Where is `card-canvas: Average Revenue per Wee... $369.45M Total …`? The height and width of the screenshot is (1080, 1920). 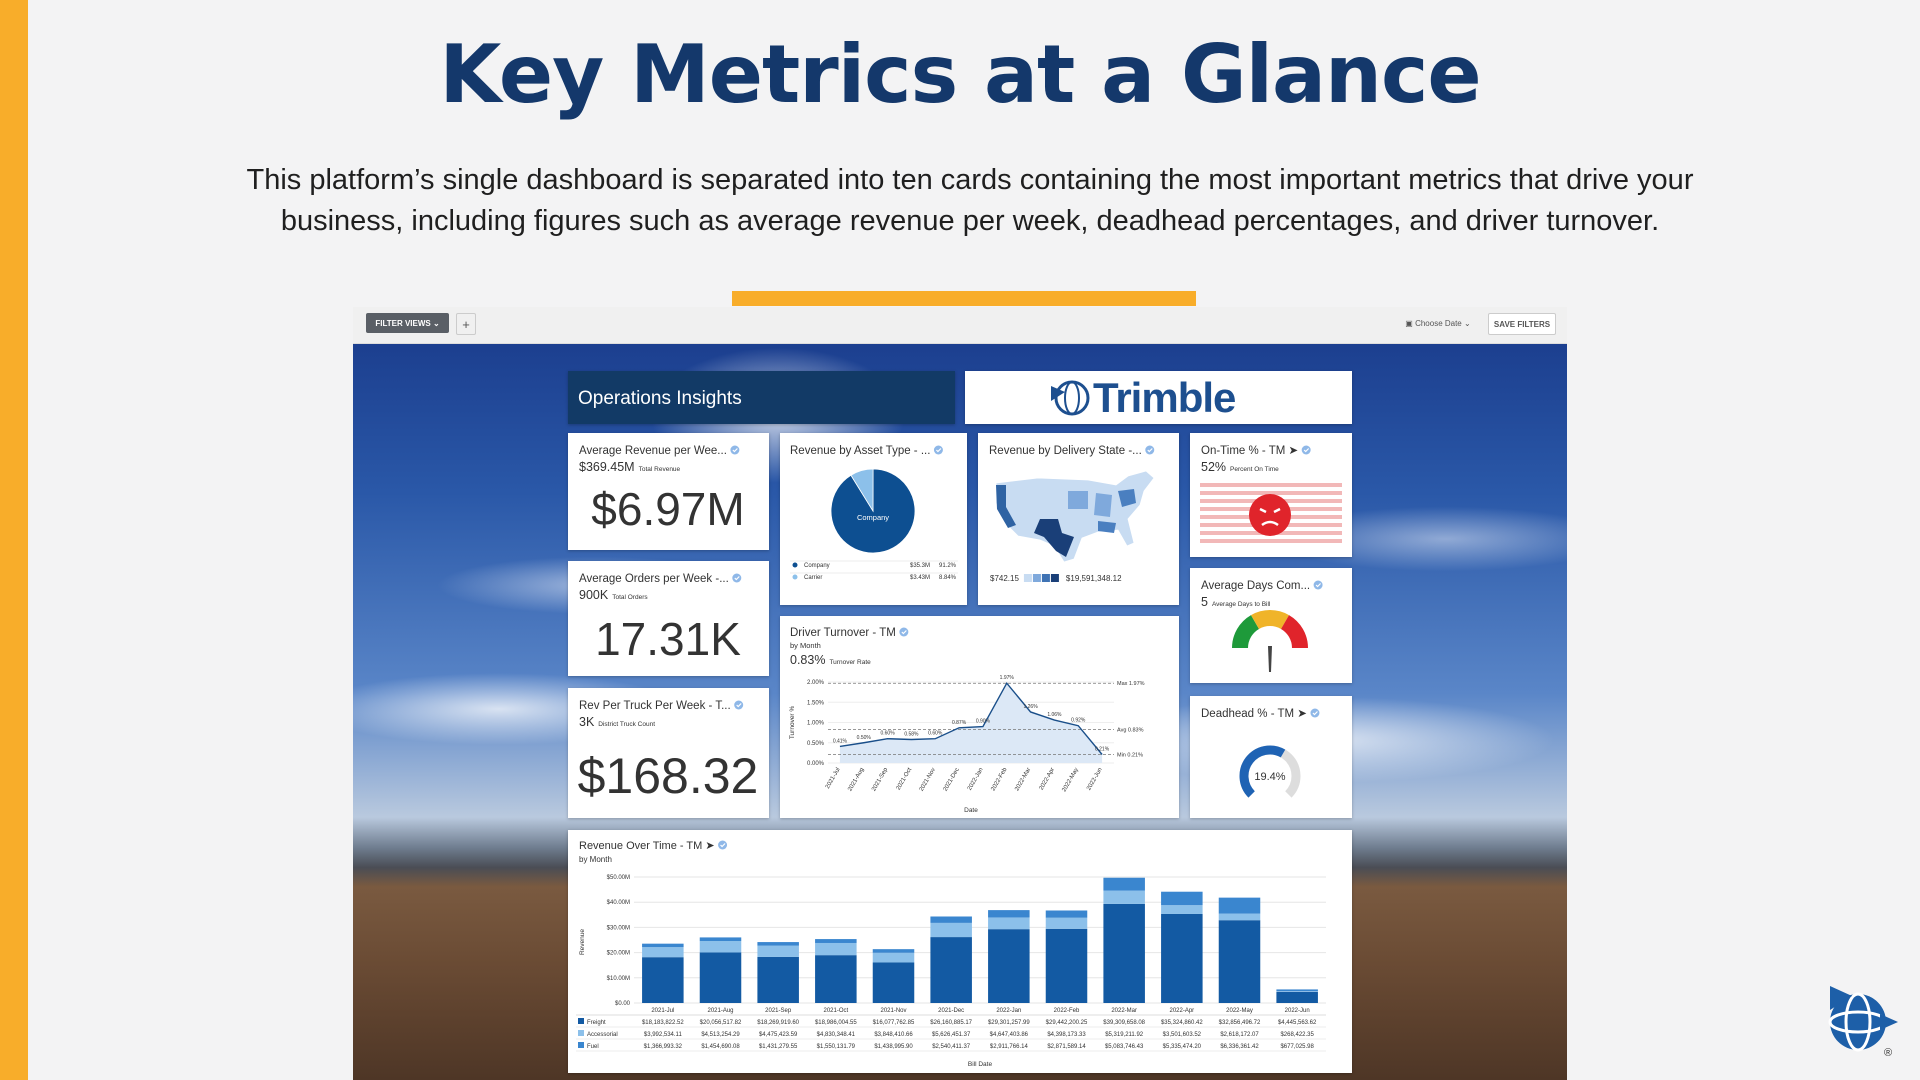
card-canvas: Average Revenue per Wee... $369.45M Total … is located at coordinates (662, 490).